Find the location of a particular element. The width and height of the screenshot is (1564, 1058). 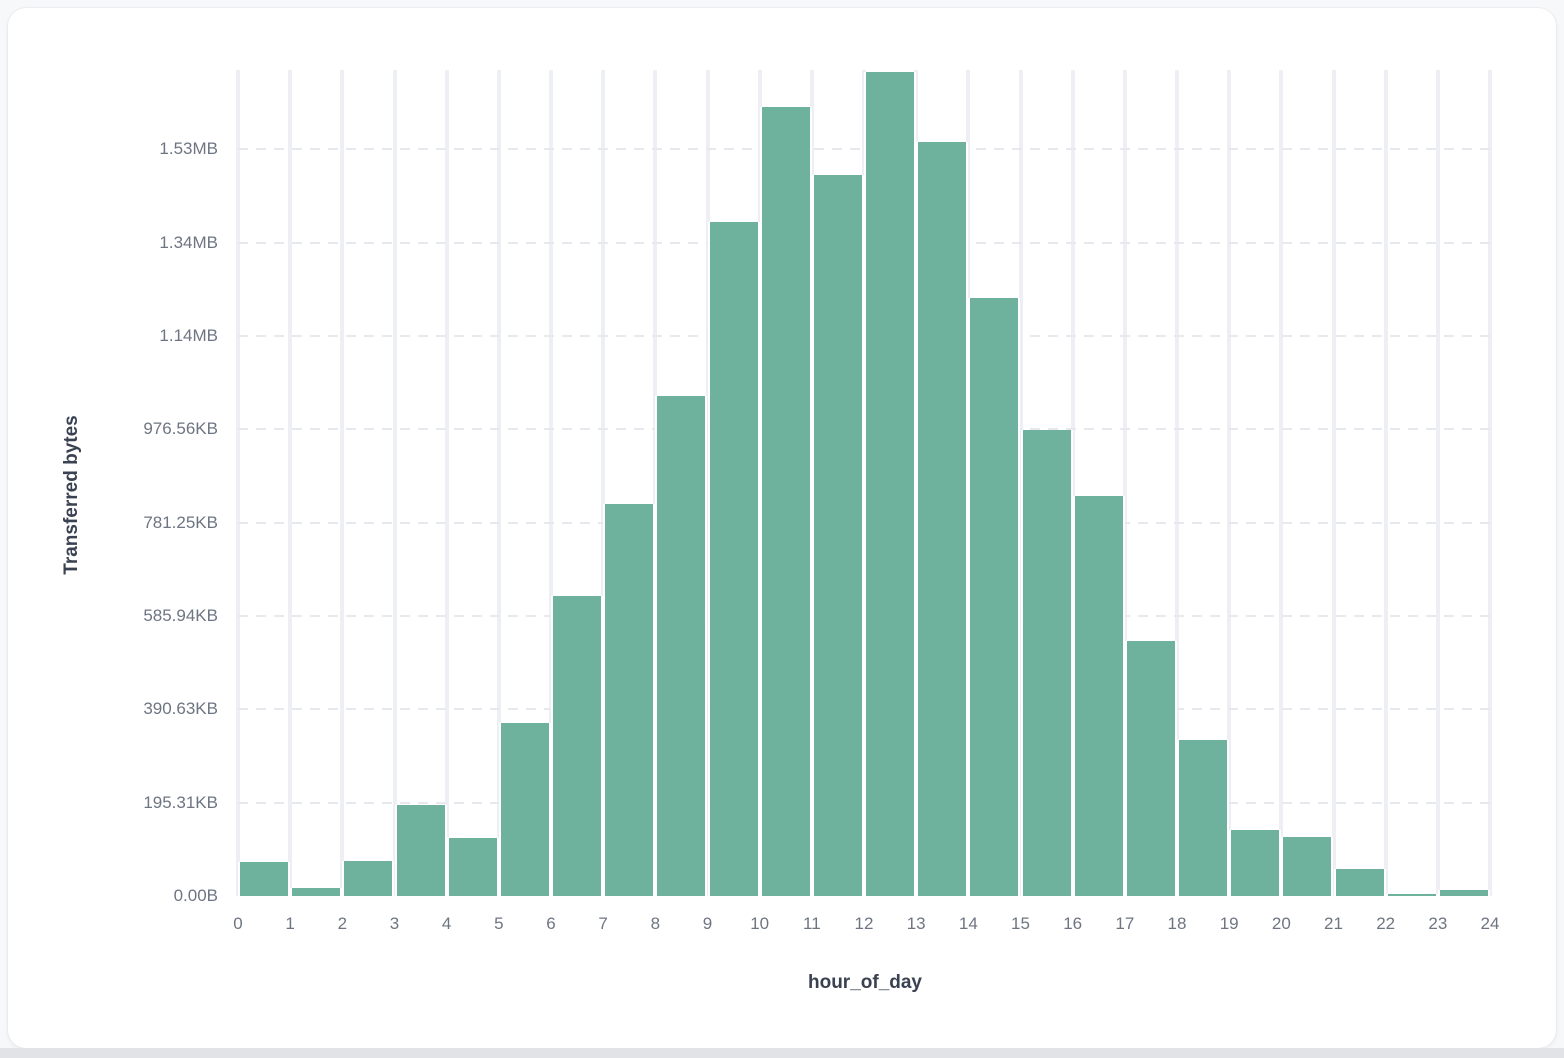

x-tick-label: 18 is located at coordinates (1177, 923).